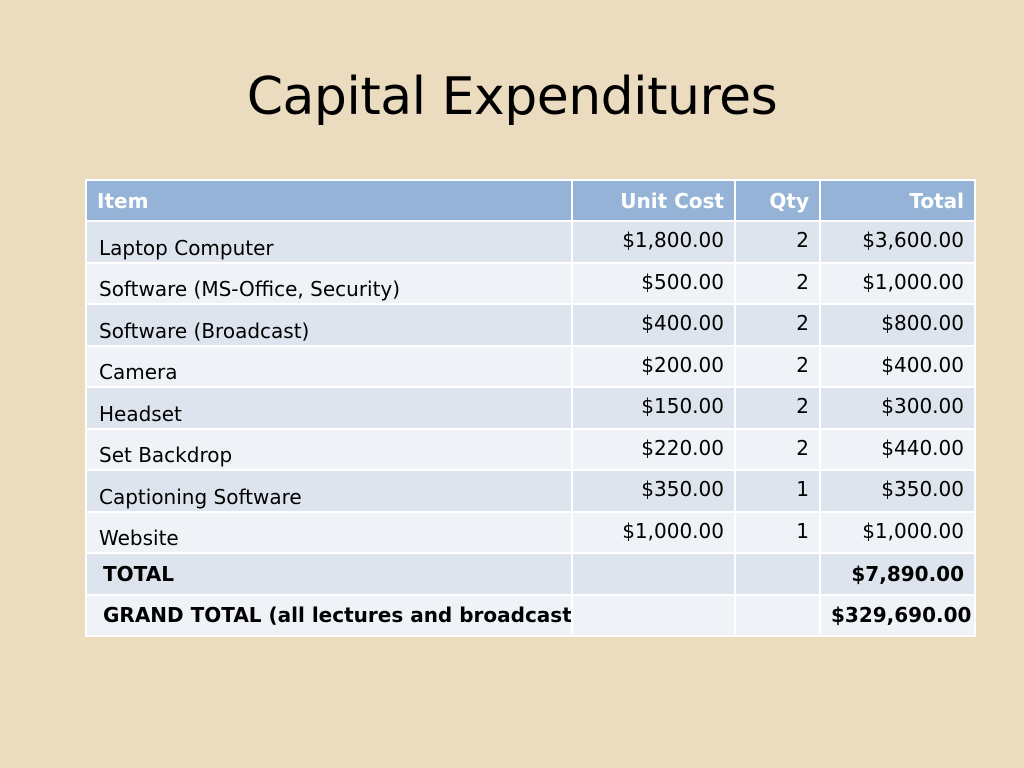 The image size is (1024, 768). I want to click on cell-total: $3,600.00, so click(897, 242).